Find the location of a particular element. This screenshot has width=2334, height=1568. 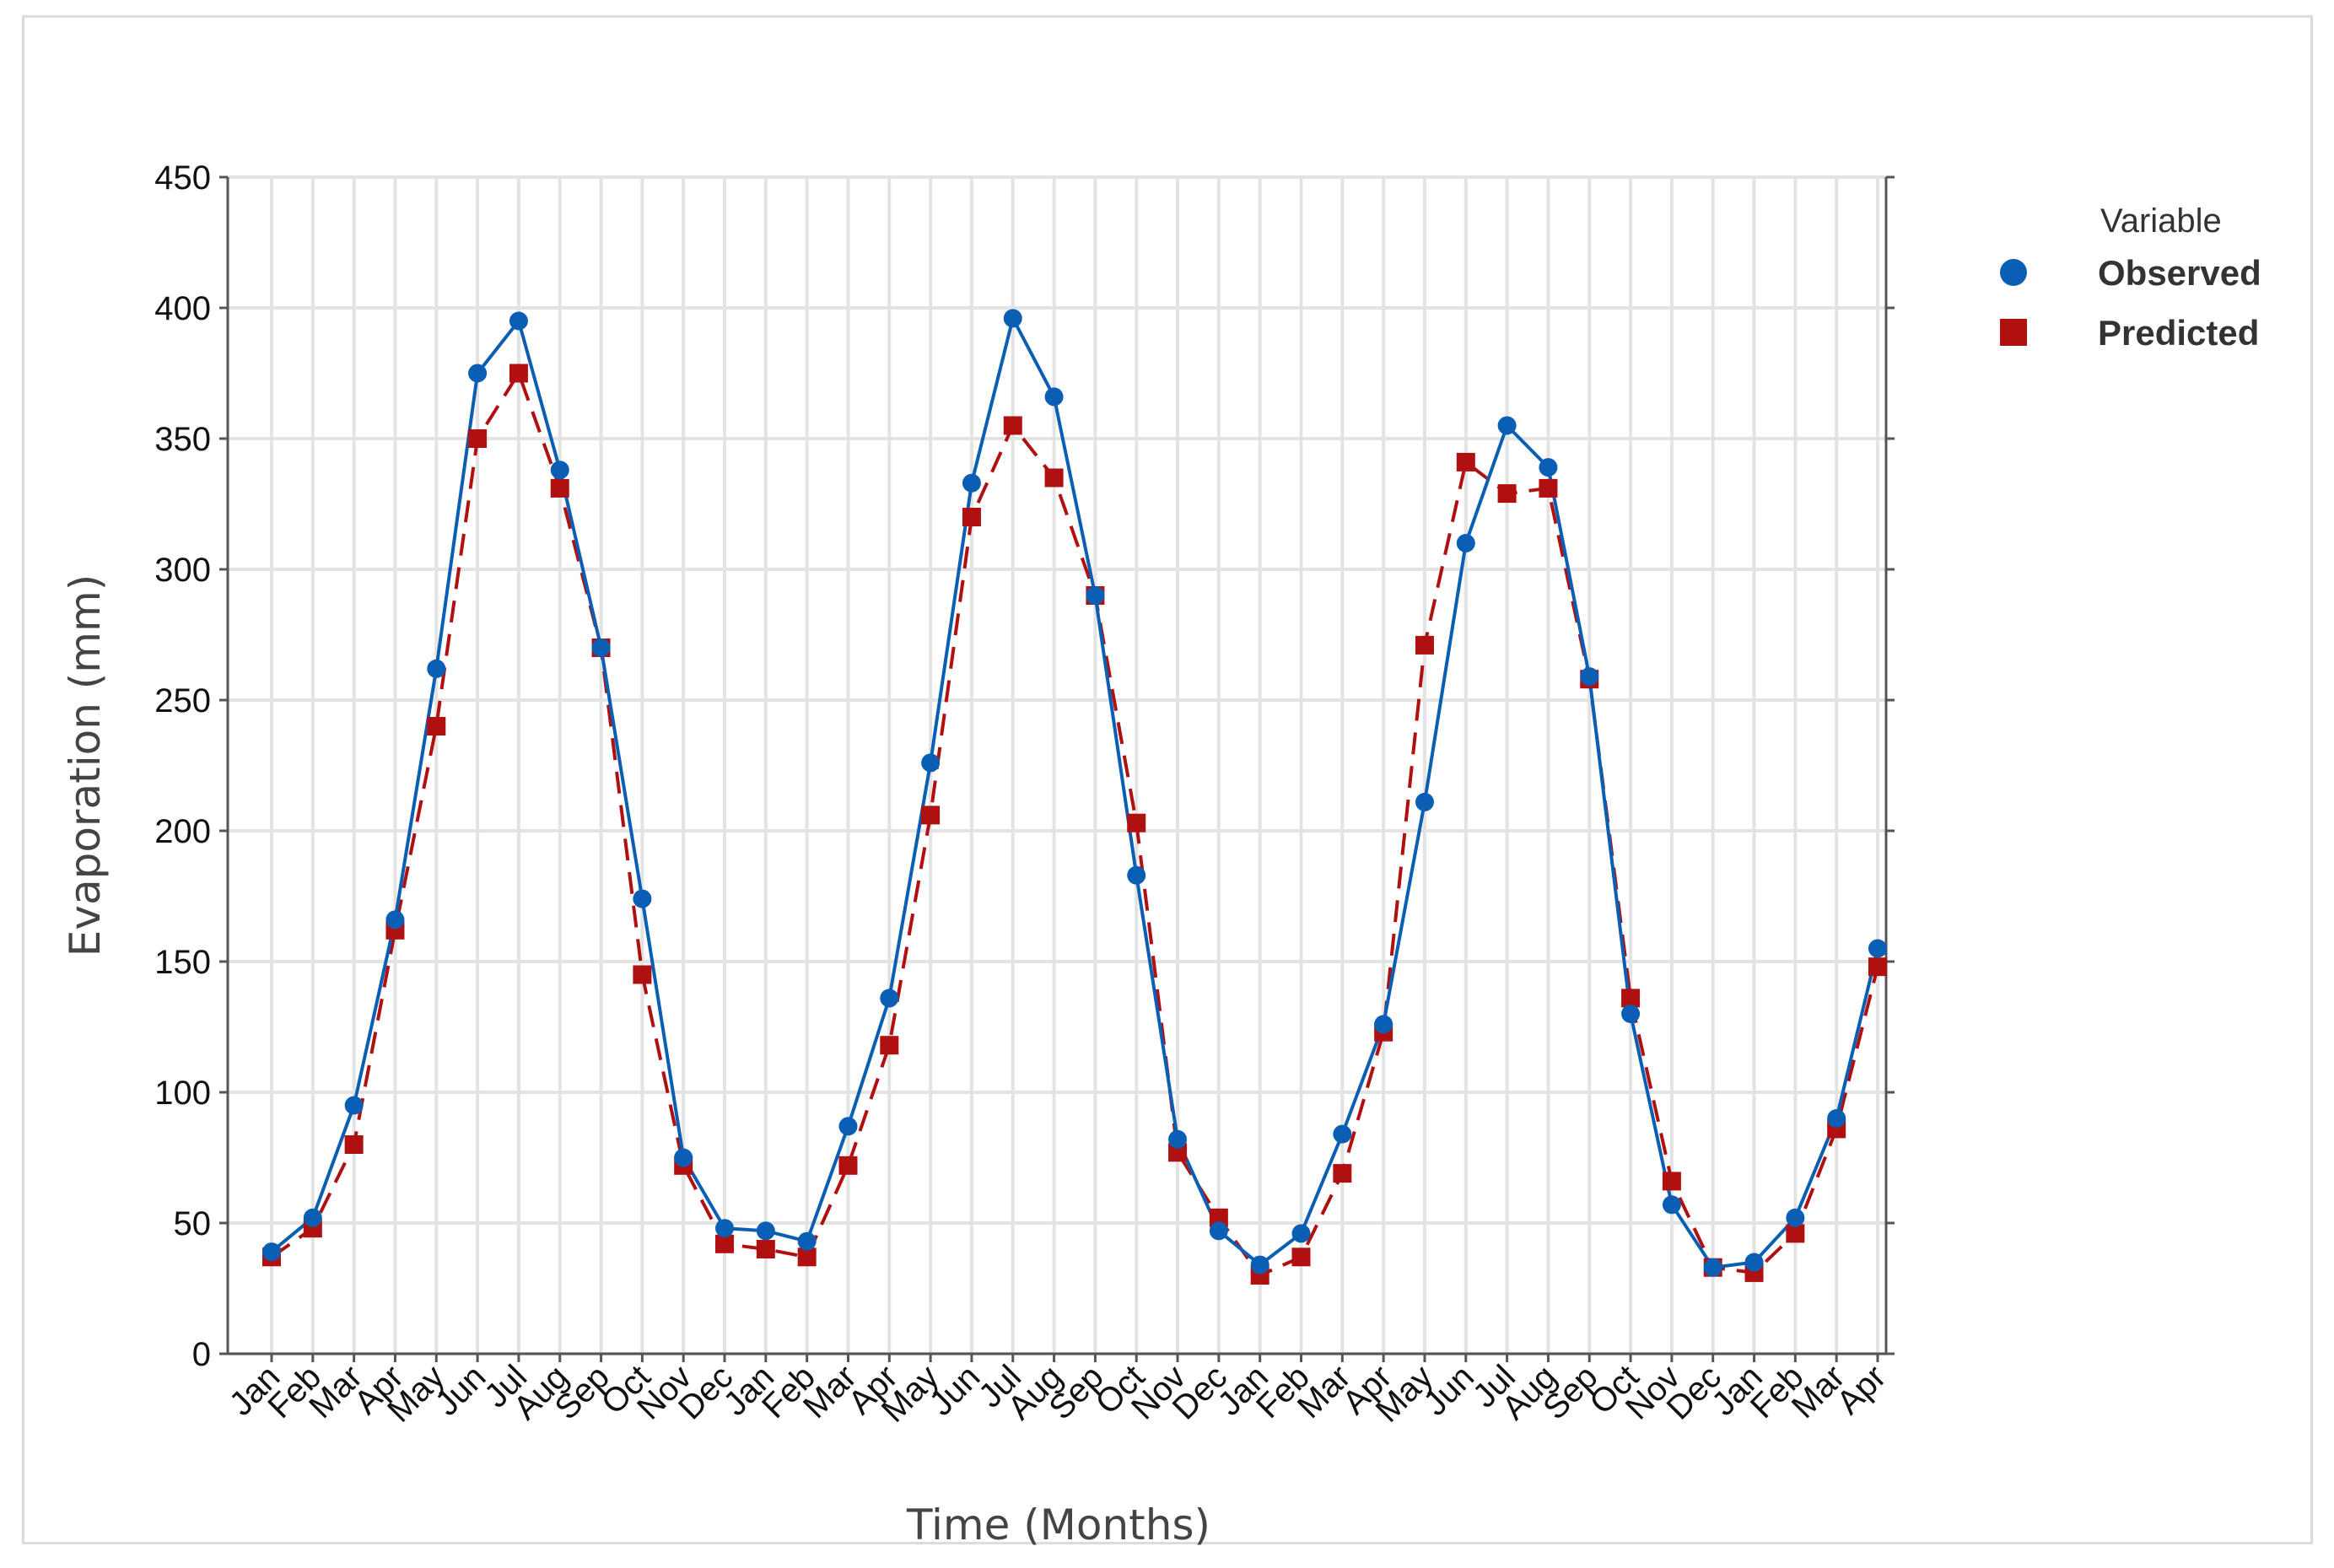

y-tick-label: 350 is located at coordinates (182, 439).